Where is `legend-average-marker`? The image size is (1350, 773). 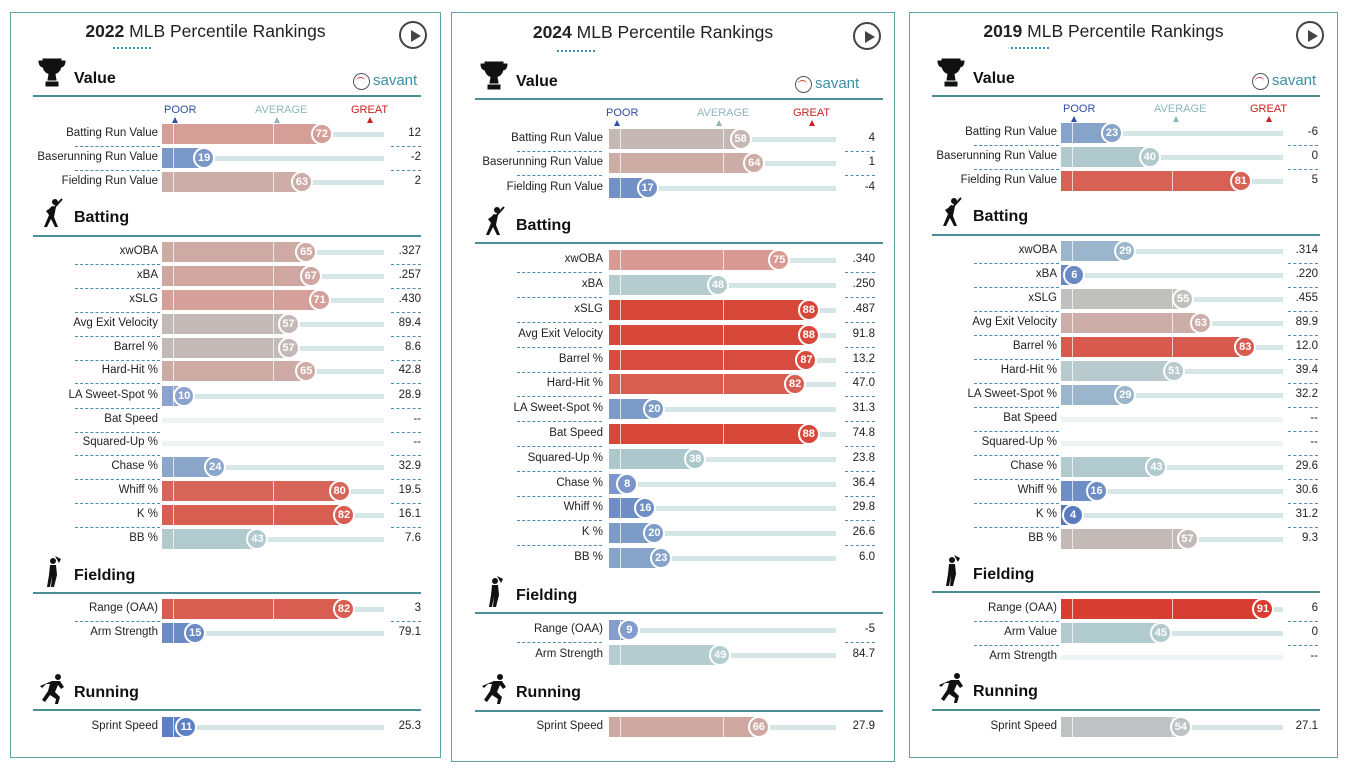 legend-average-marker is located at coordinates (277, 120).